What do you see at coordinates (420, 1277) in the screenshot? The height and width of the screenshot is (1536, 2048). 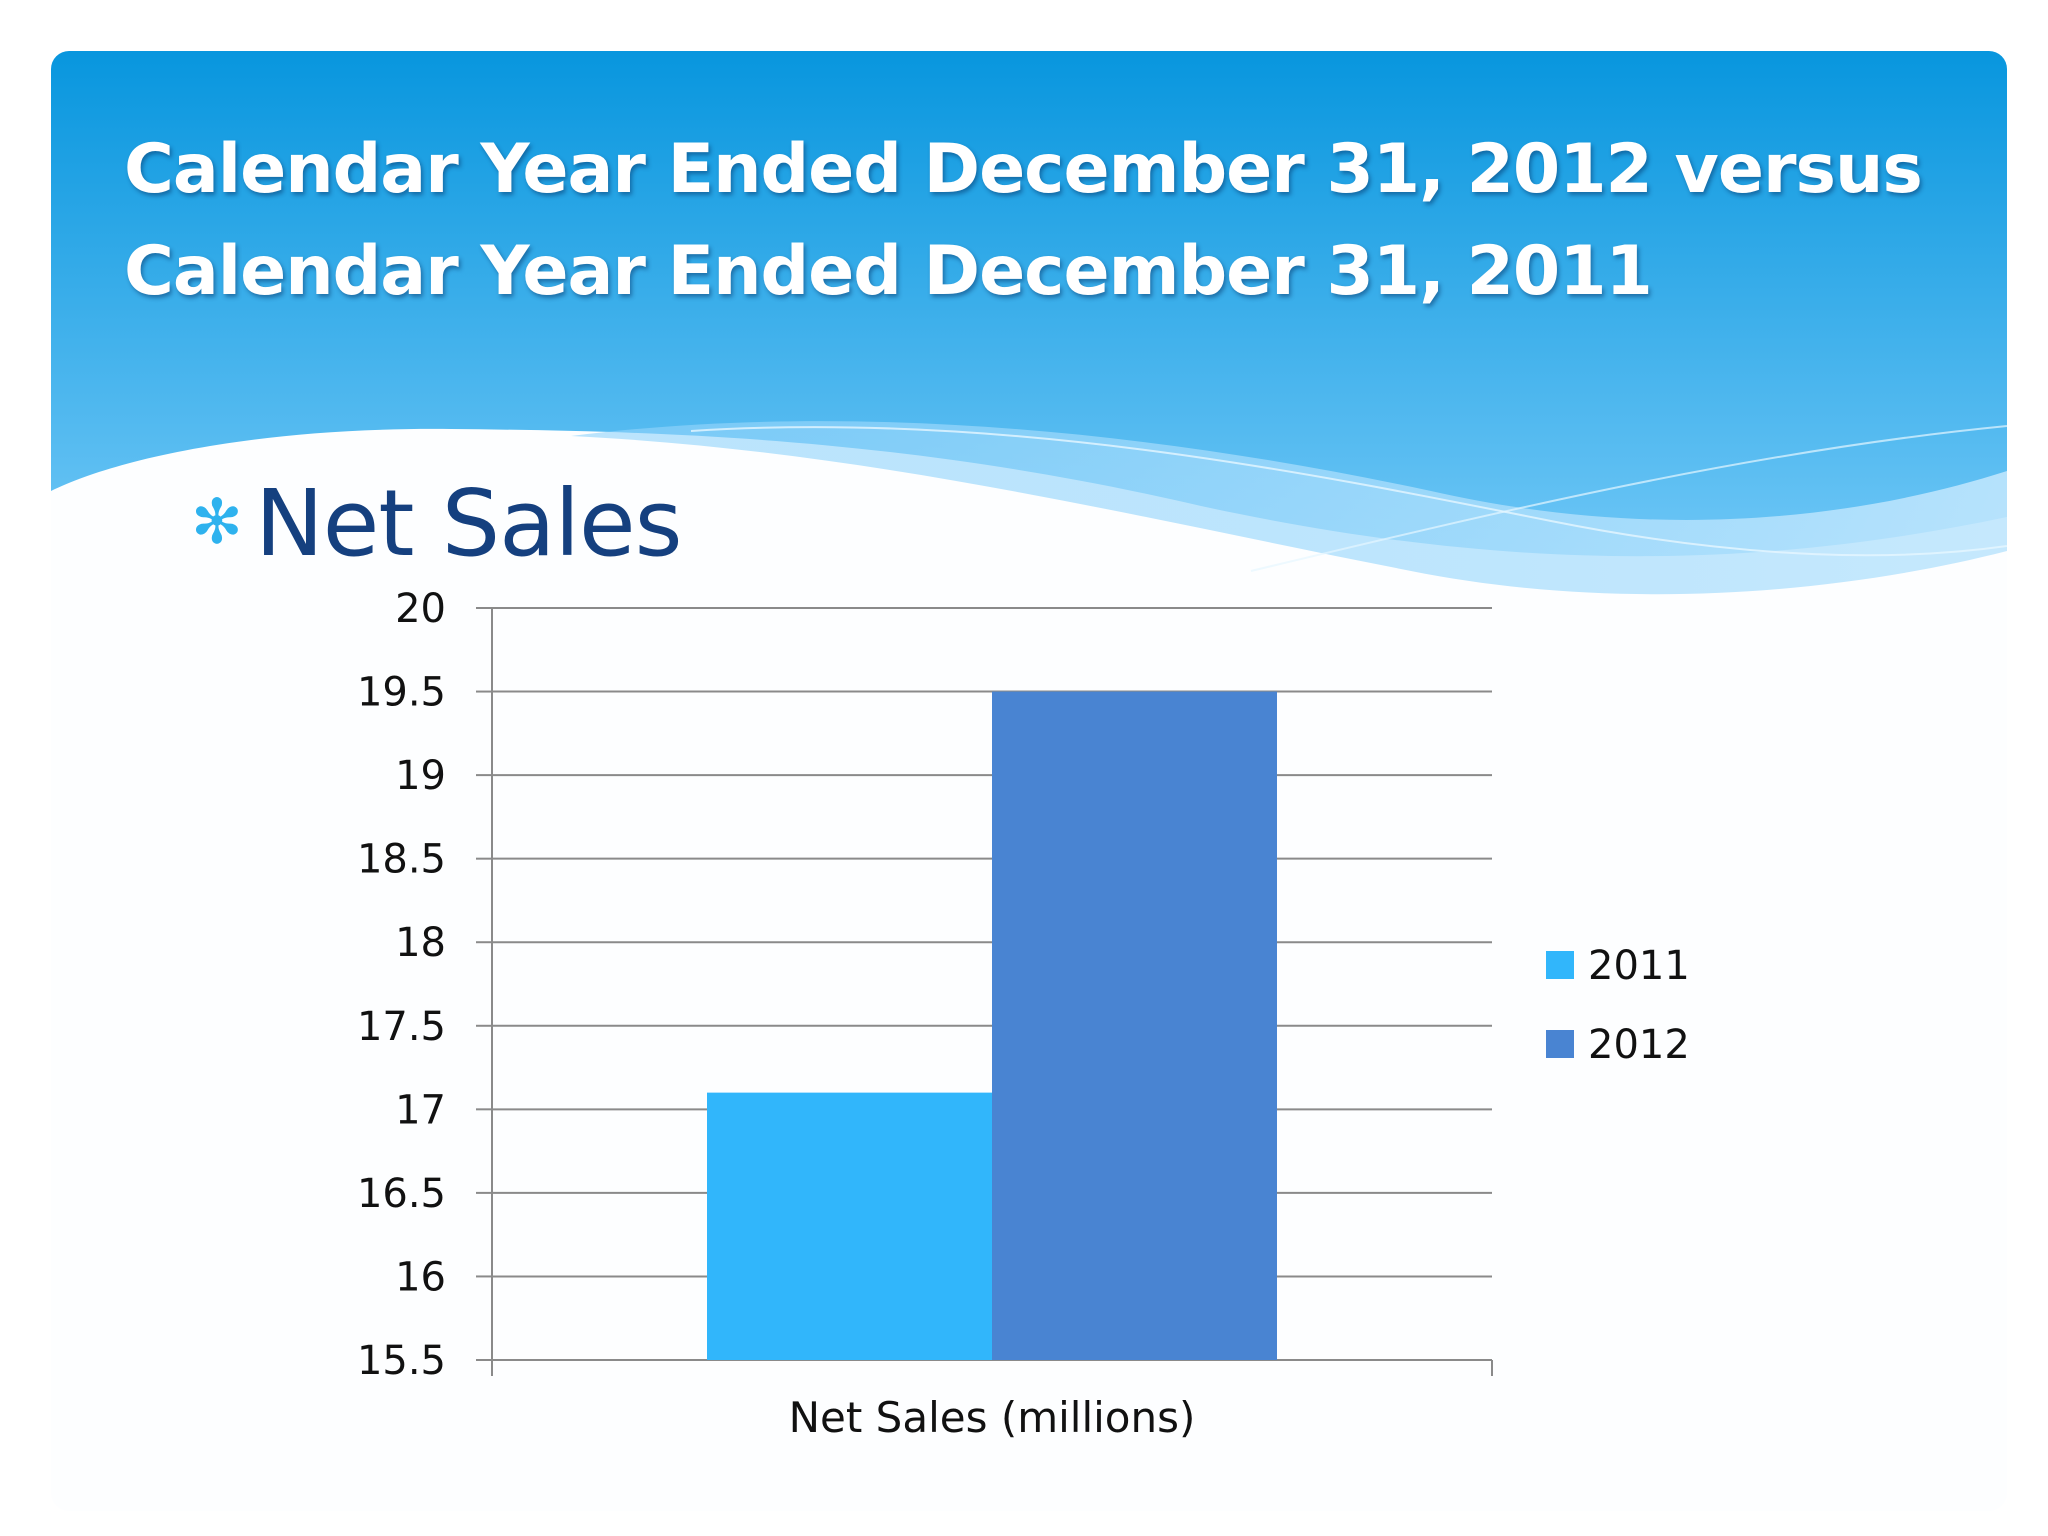 I see `y-tick-label: 16` at bounding box center [420, 1277].